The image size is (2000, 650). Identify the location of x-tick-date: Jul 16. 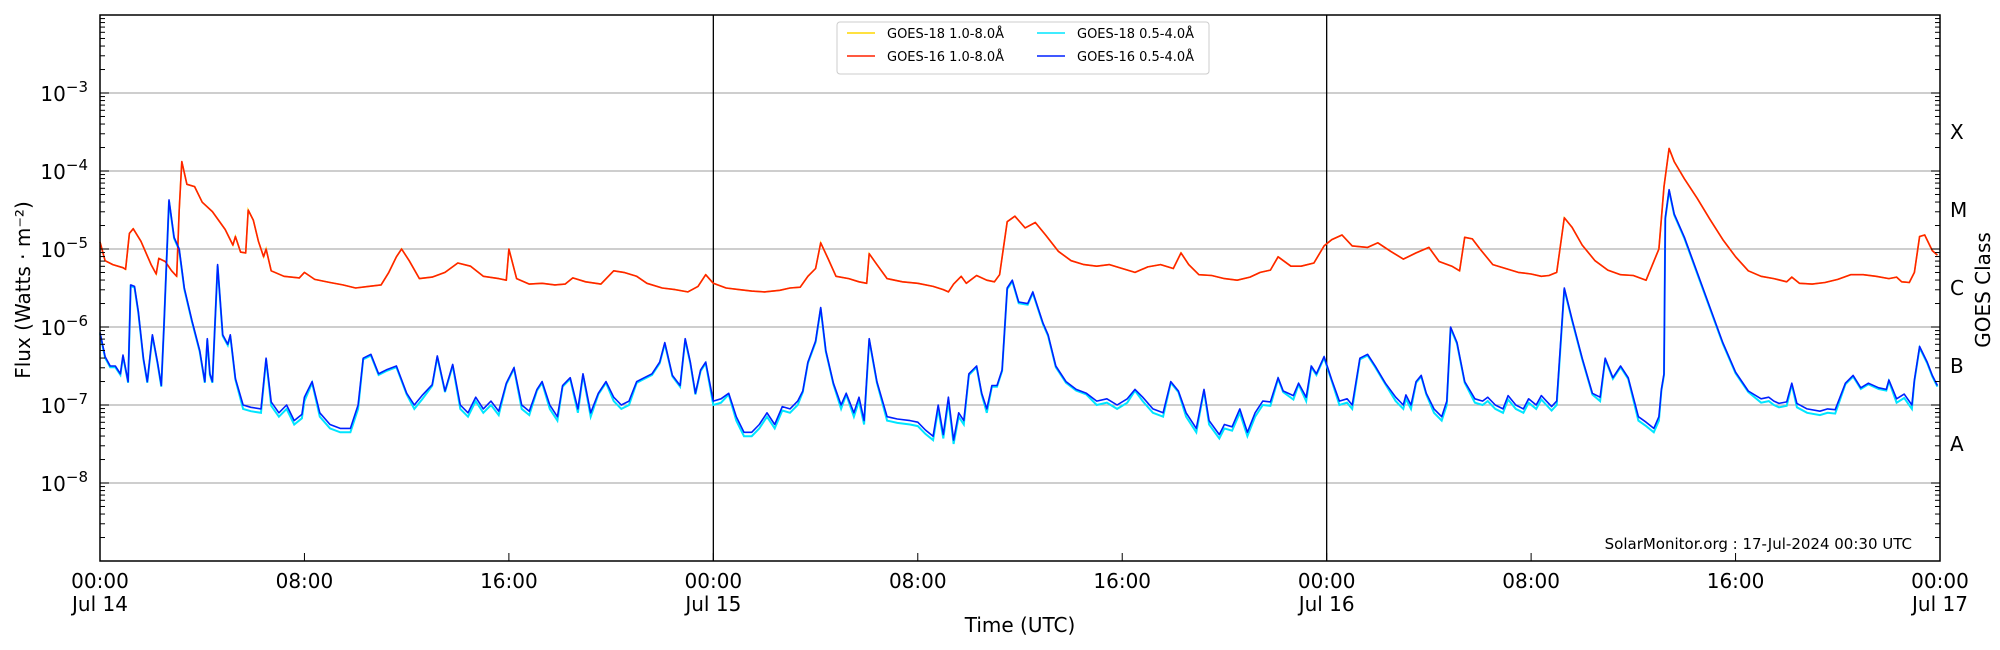
(1326, 604).